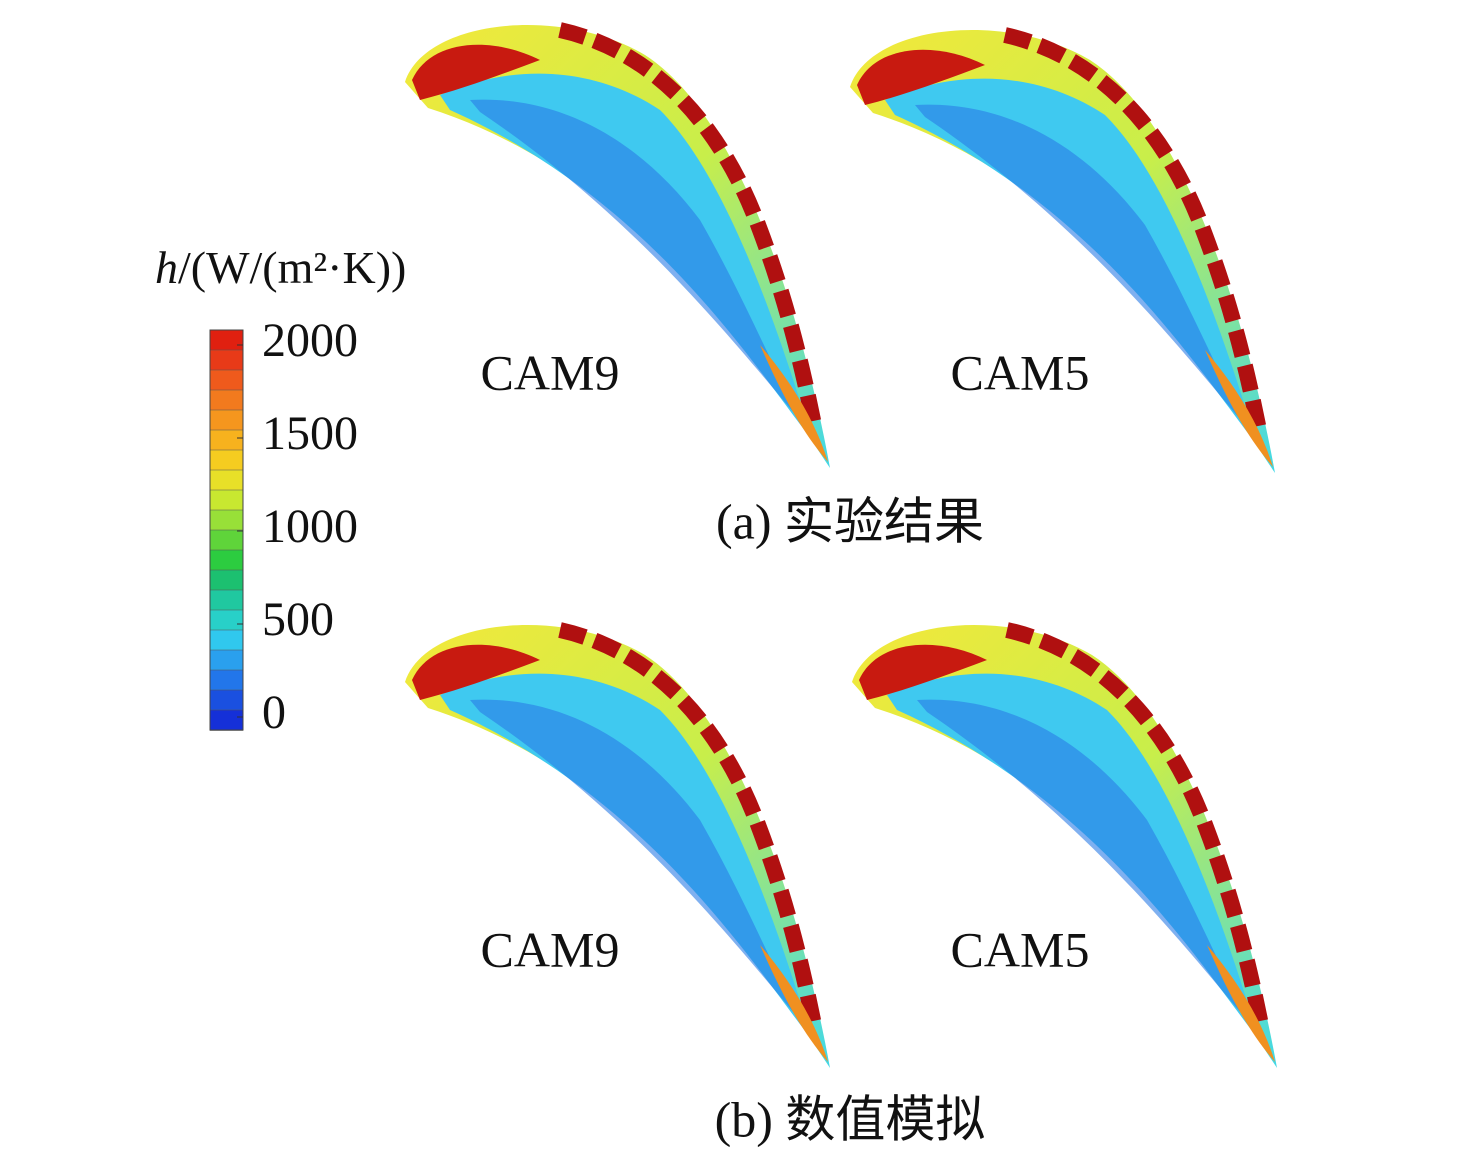  What do you see at coordinates (850, 521) in the screenshot?
I see `caption: (a) 实验结果` at bounding box center [850, 521].